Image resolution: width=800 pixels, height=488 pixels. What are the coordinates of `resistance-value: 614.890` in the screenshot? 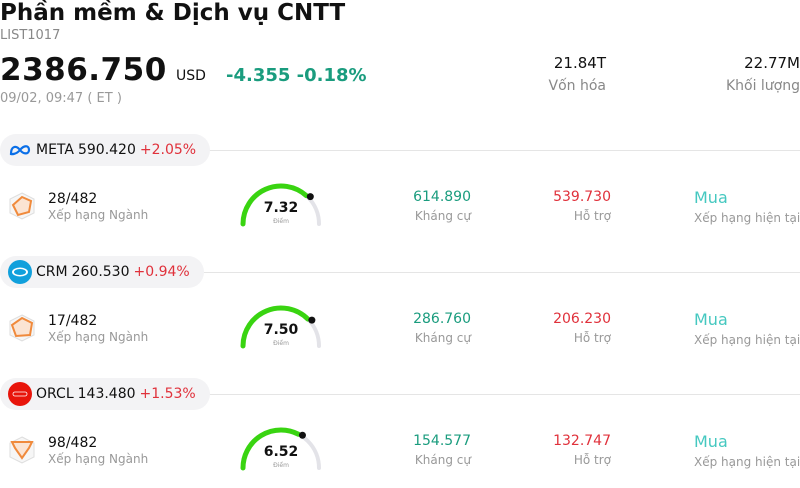 It's located at (442, 197).